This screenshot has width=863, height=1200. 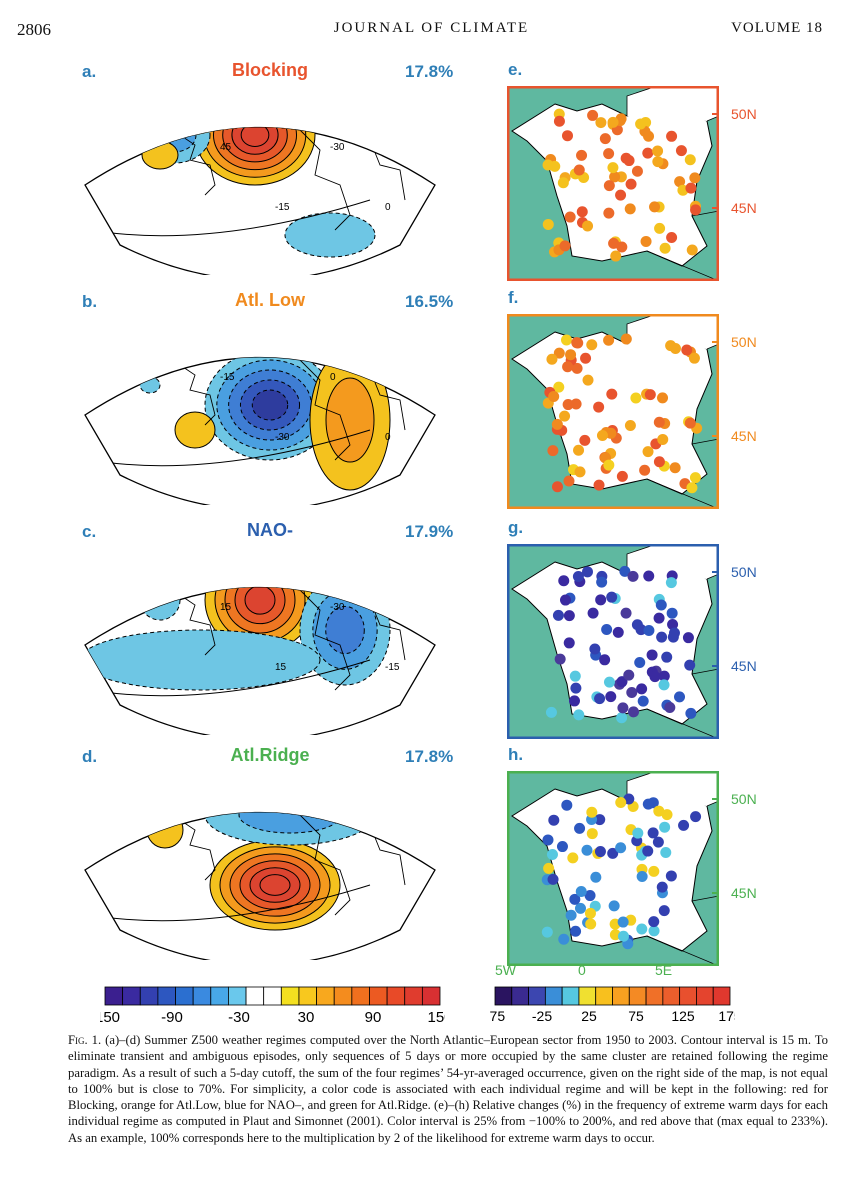 What do you see at coordinates (89, 71) in the screenshot?
I see `panel-label: a.` at bounding box center [89, 71].